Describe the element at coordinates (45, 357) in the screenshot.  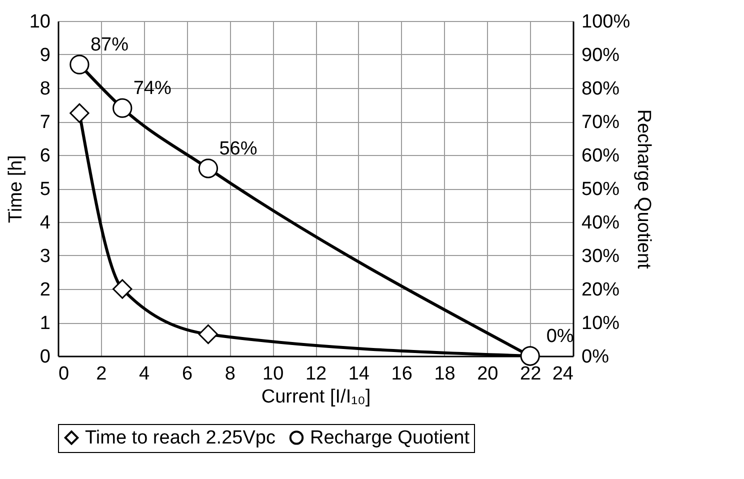
I see `y-tick-label: 0` at that location.